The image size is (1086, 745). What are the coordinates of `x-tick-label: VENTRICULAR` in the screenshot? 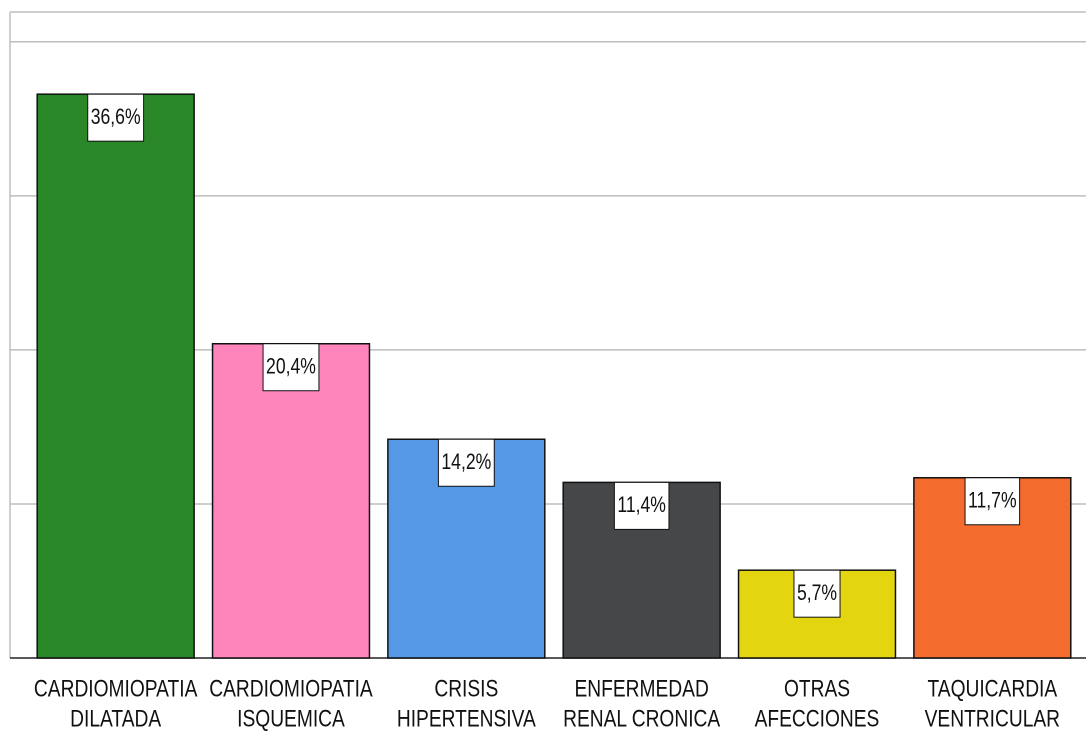 It's located at (992, 718).